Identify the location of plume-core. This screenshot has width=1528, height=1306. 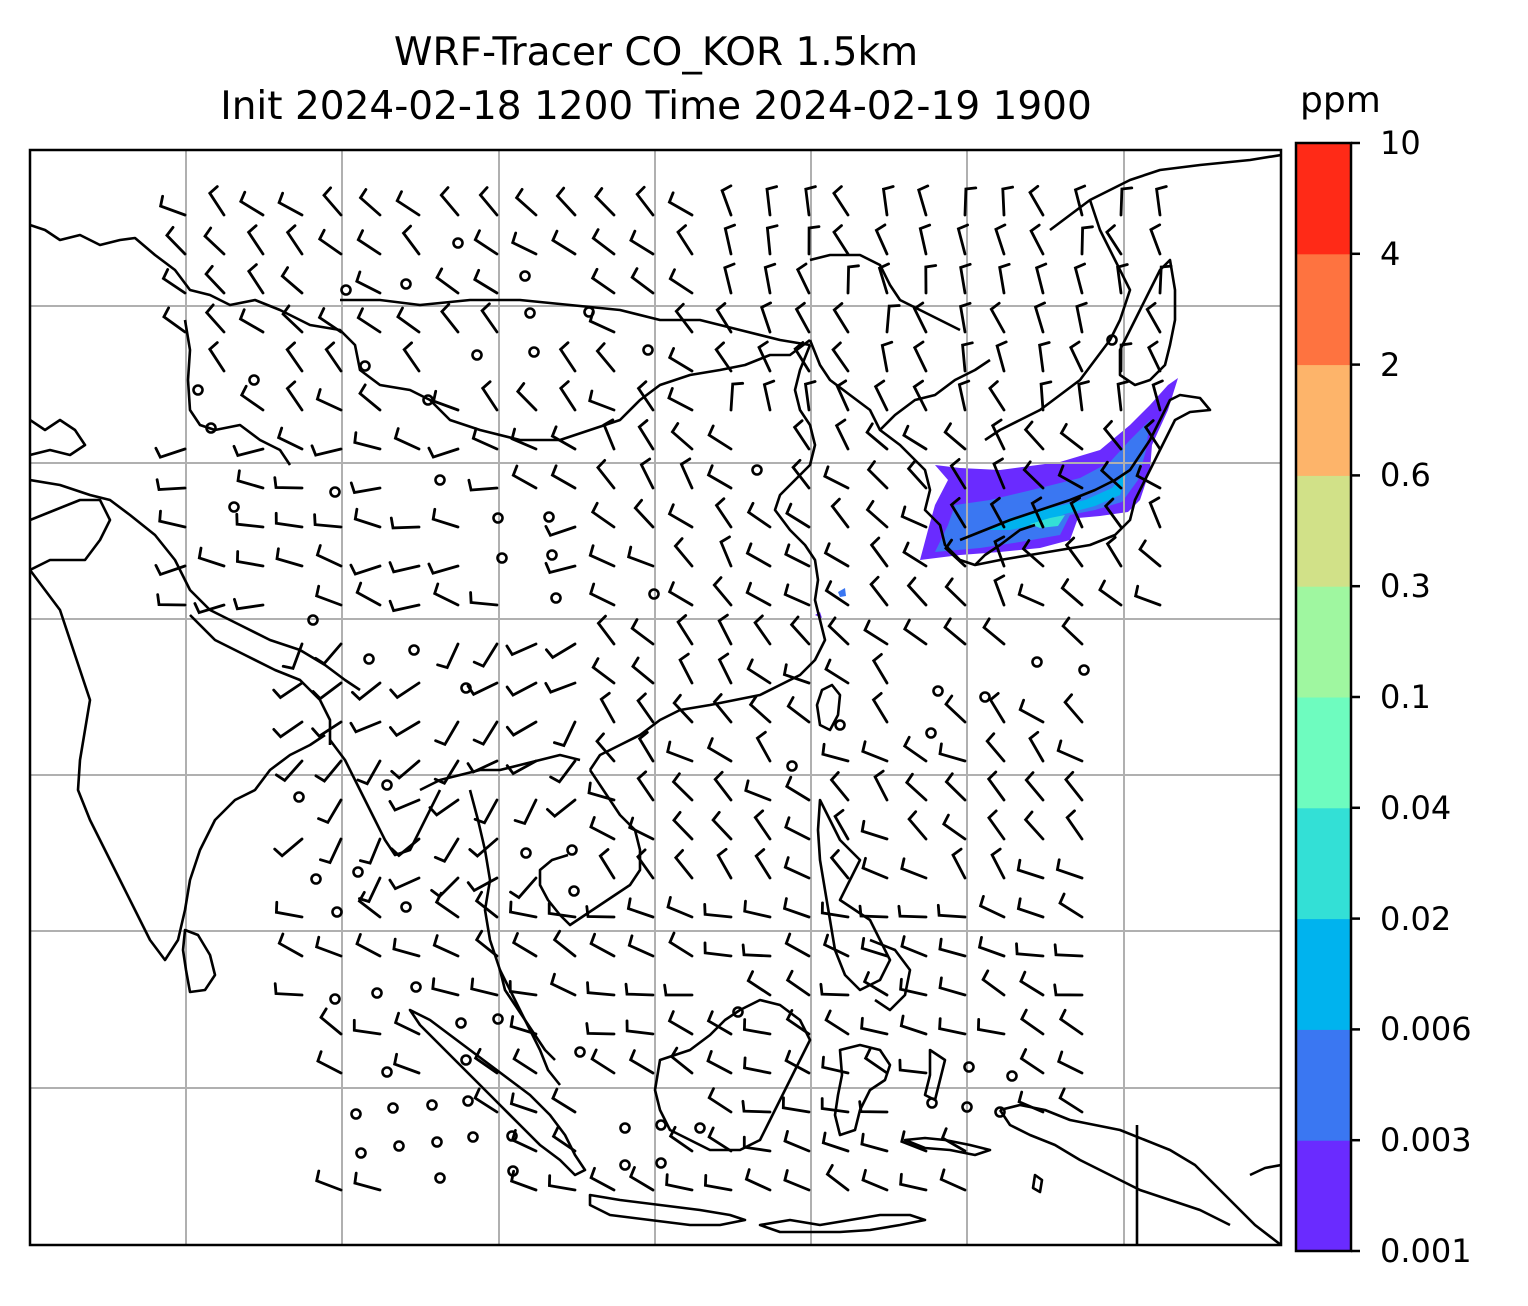
(1047, 521).